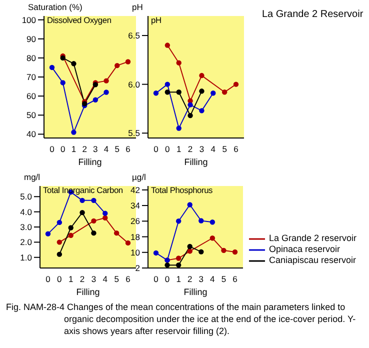 The width and height of the screenshot is (369, 348). What do you see at coordinates (29, 19) in the screenshot?
I see `y-tick-label: 100` at bounding box center [29, 19].